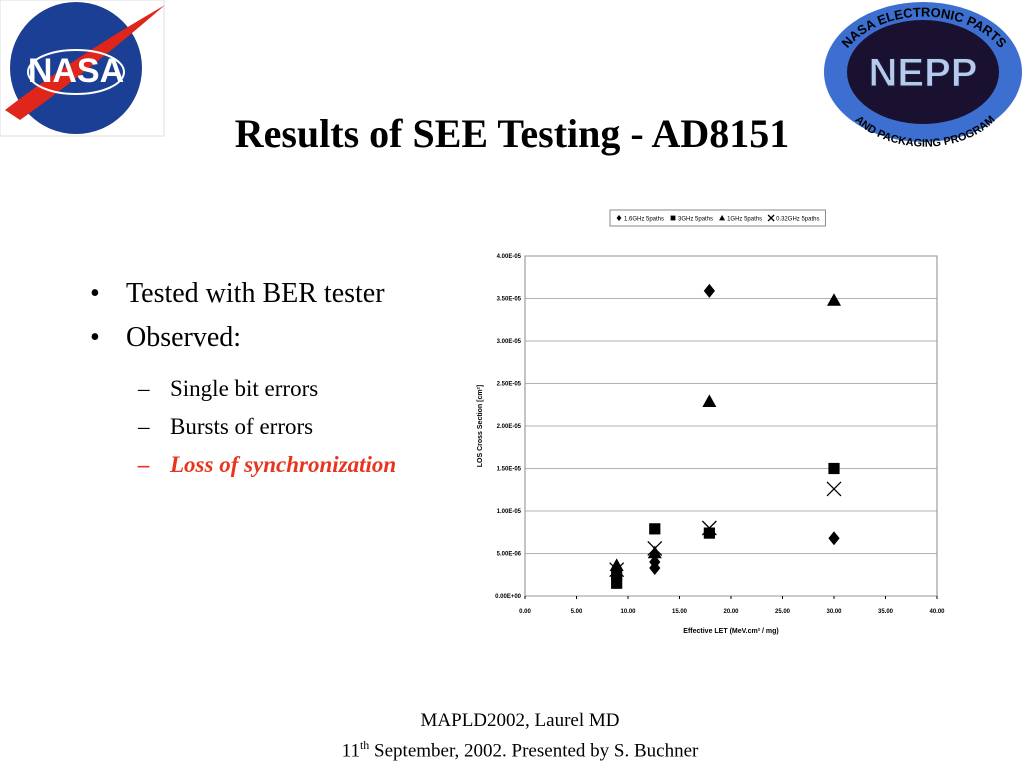 This screenshot has height=768, width=1024. Describe the element at coordinates (644, 220) in the screenshot. I see `legend-label: 1.6GHz 5paths` at that location.